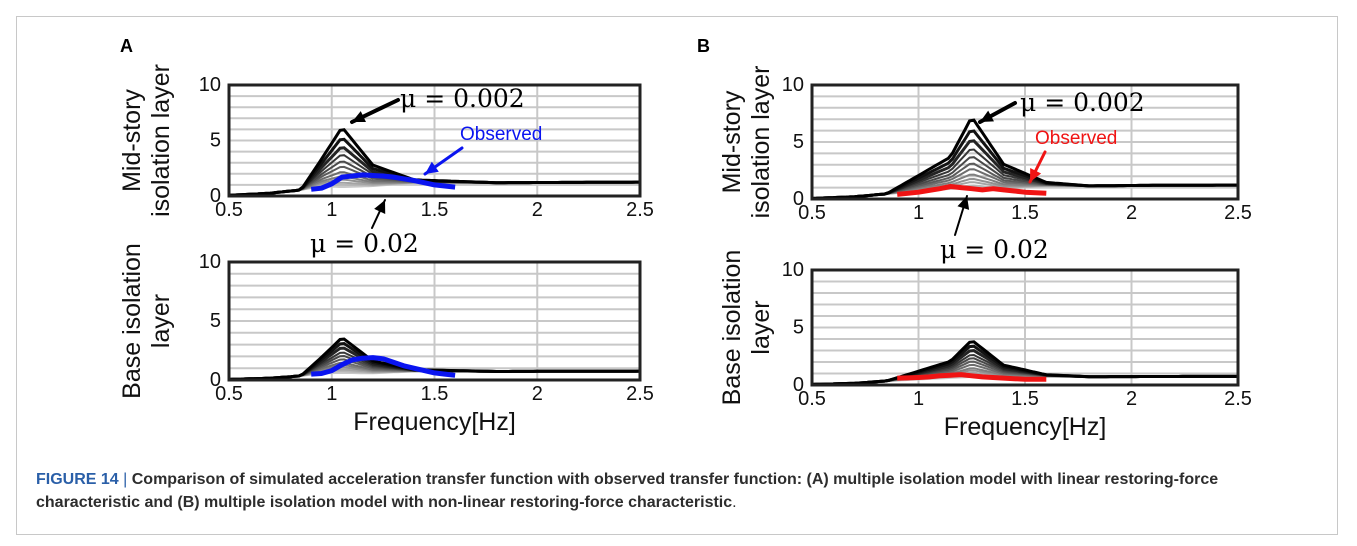 This screenshot has height=546, width=1357. Describe the element at coordinates (443, 161) in the screenshot. I see `arrow-observed-a` at that location.